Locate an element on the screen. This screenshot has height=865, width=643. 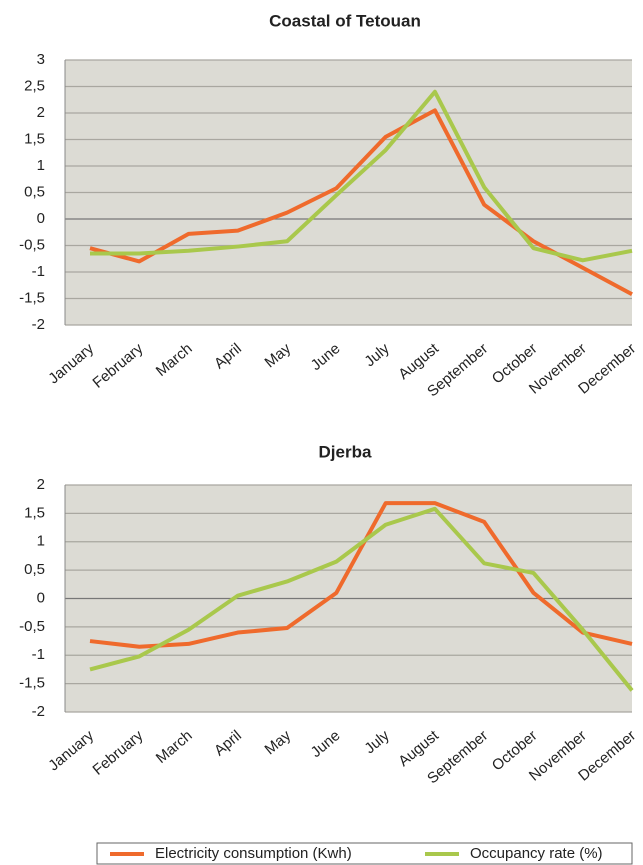
series-line is located at coordinates (361, 575).